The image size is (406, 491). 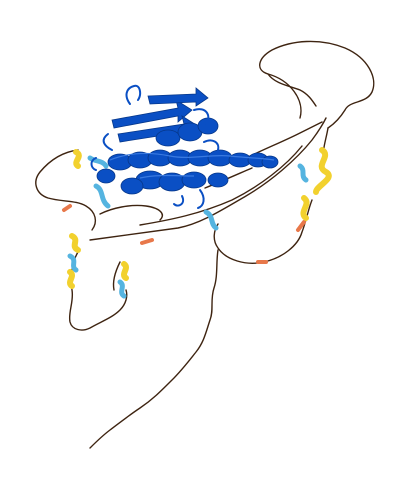 What do you see at coordinates (184, 234) in the screenshot?
I see `coil-highlights` at bounding box center [184, 234].